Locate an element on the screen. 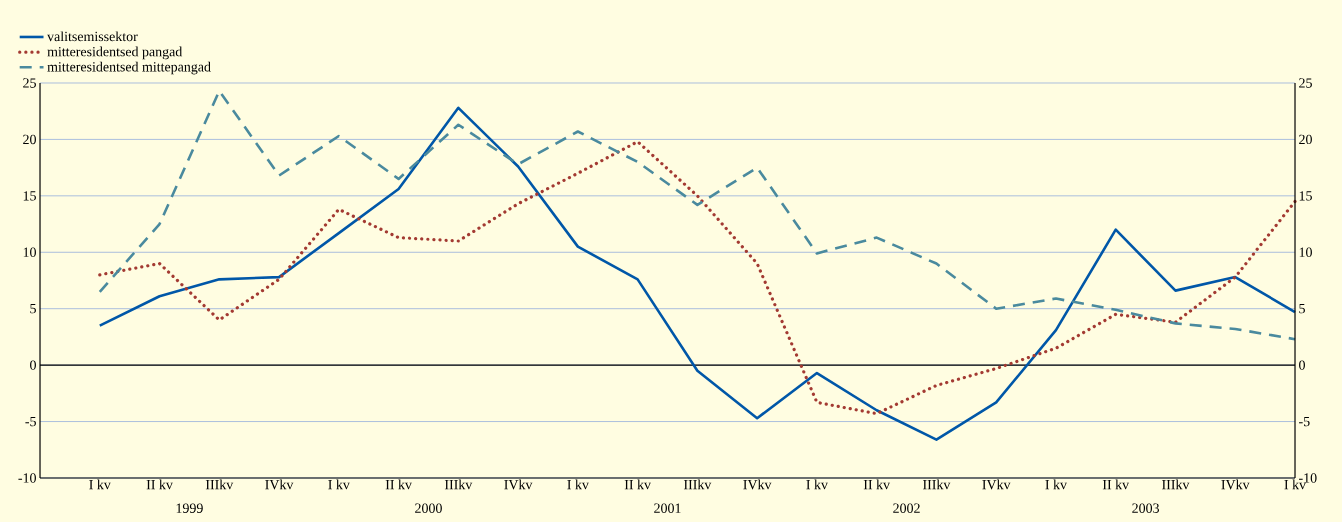 This screenshot has width=1342, height=522. y-tick-label: 25 is located at coordinates (29, 83).